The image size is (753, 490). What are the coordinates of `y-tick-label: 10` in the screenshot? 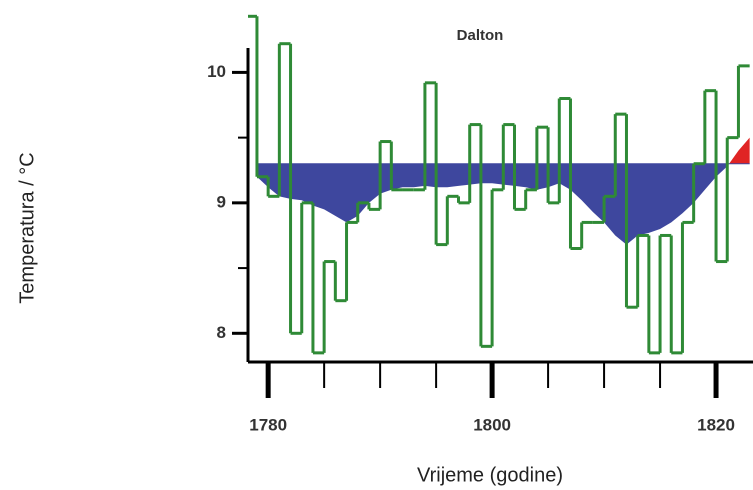 It's located at (216, 71).